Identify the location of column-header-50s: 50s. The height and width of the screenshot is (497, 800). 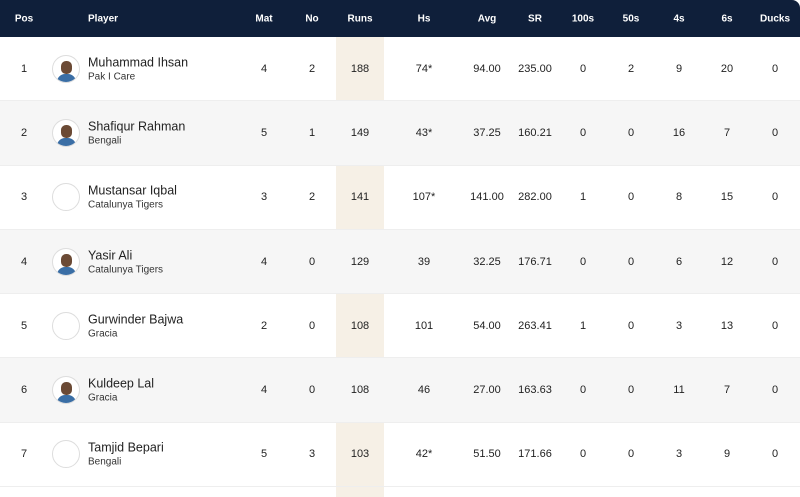
(631, 18).